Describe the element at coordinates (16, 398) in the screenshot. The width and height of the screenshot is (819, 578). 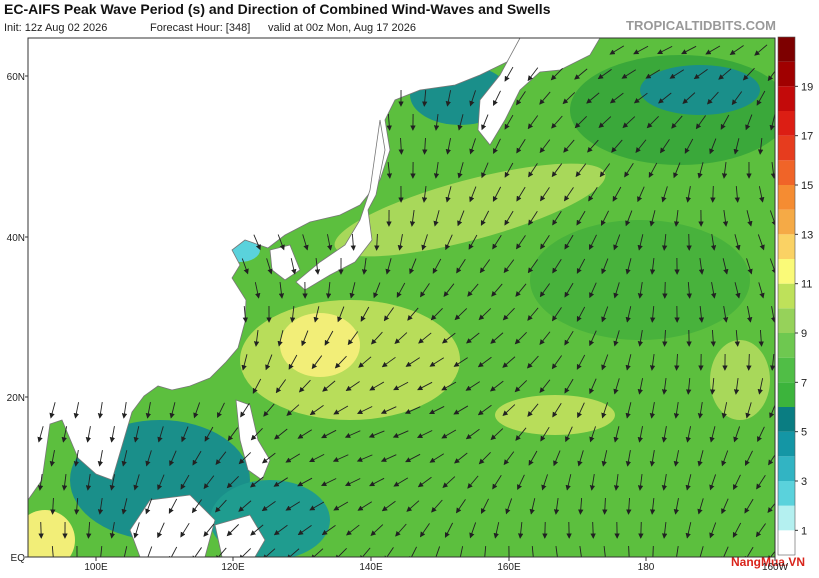
I see `lat-label: 20N` at that location.